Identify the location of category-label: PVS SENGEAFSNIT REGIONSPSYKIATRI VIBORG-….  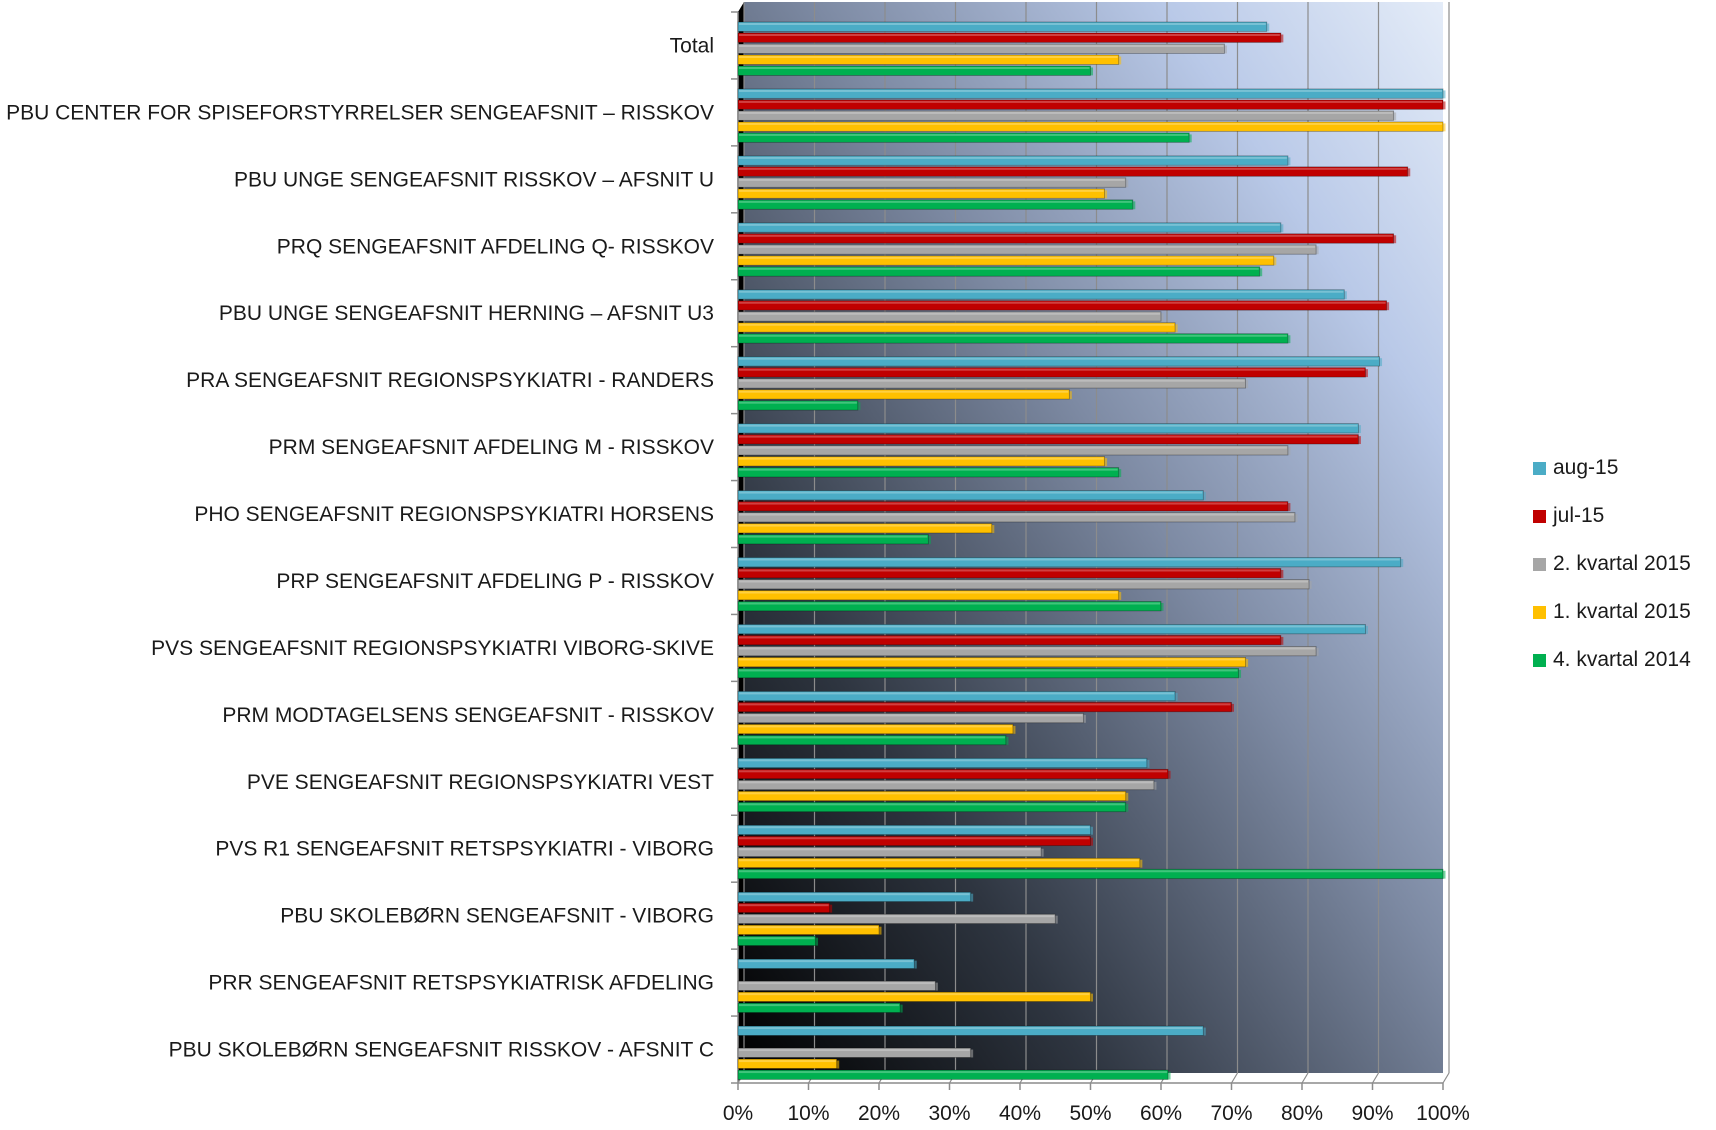
(432, 648).